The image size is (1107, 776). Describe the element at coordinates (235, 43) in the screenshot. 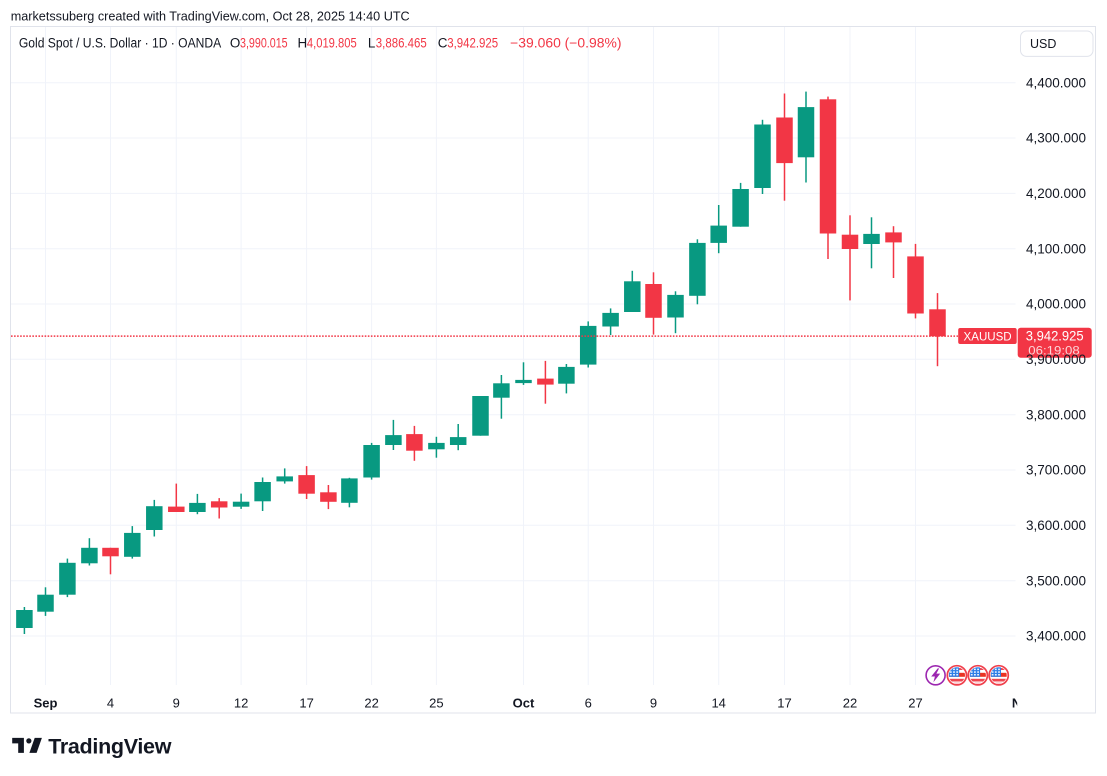

I see `svg-text: O` at that location.